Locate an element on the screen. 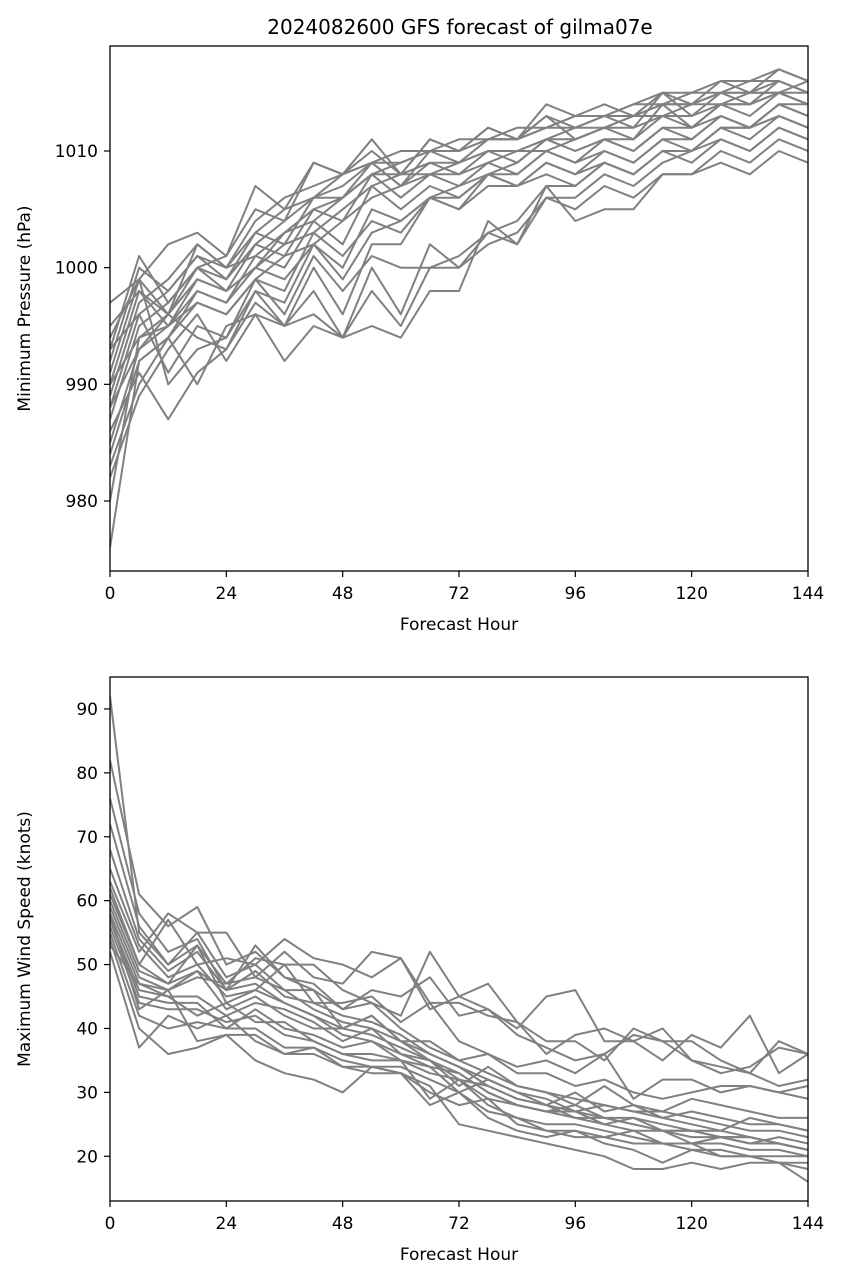 This screenshot has height=1279, width=843. pressure-y-tick-label: 1010 is located at coordinates (76, 152).